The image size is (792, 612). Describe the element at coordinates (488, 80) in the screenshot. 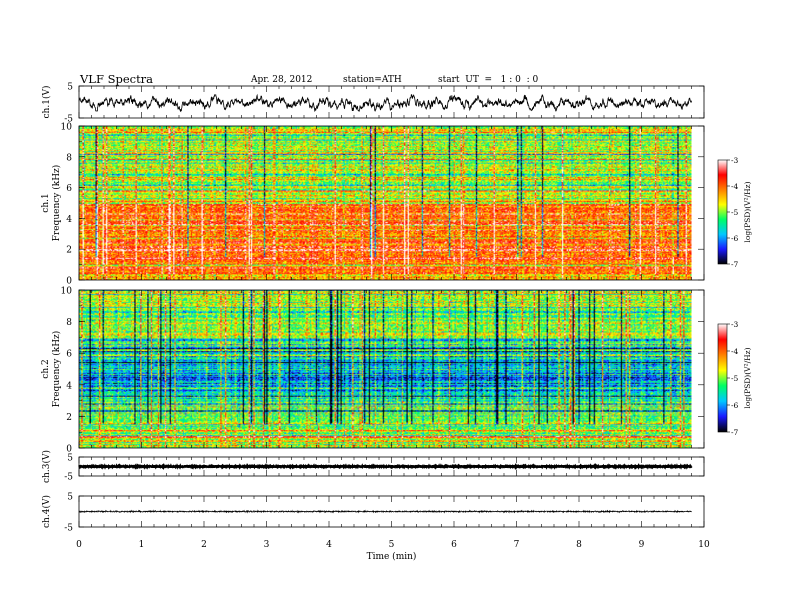

I see `start-time-label: start UT = 1 : 0 : 0` at that location.